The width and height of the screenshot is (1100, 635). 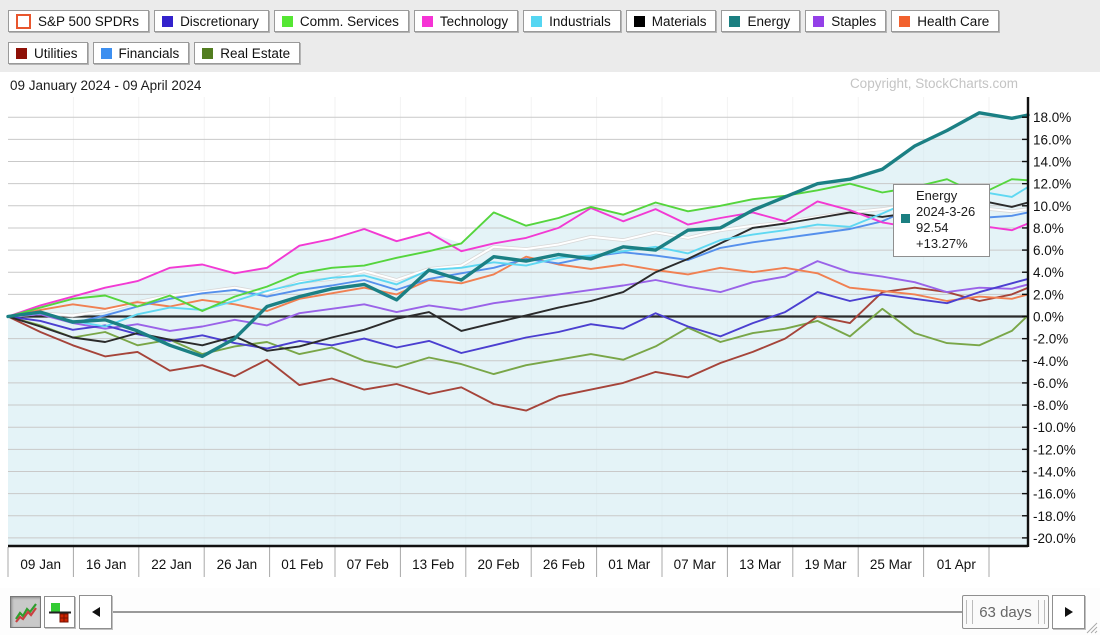 What do you see at coordinates (1052, 117) in the screenshot?
I see `y-tick-label: 18.0%` at bounding box center [1052, 117].